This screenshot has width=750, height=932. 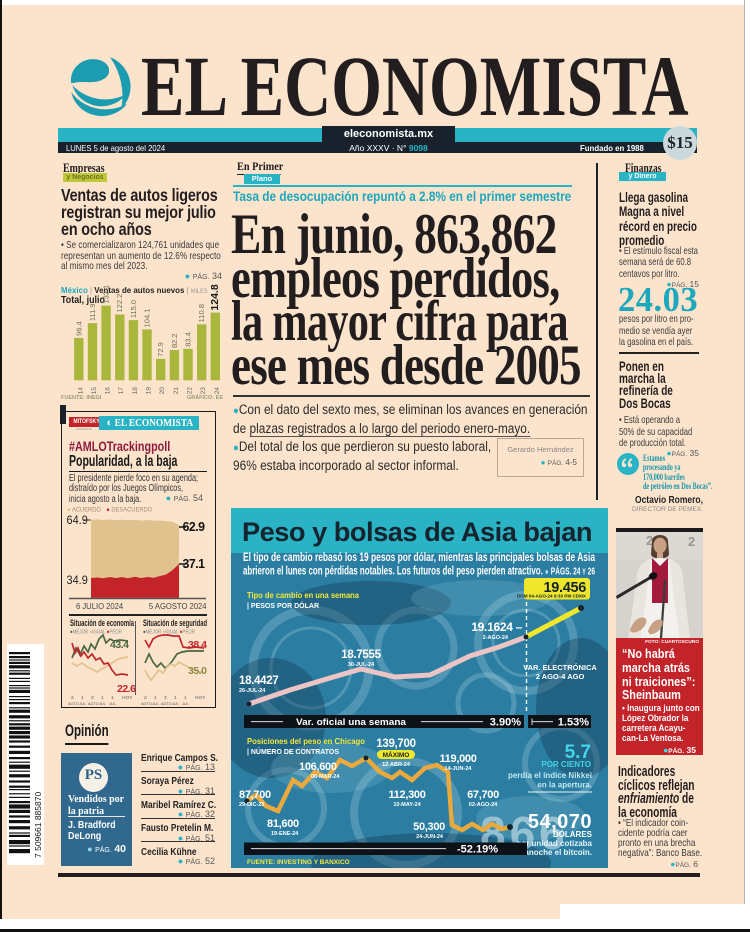 I want to click on svg-text: 87,700, so click(x=255, y=795).